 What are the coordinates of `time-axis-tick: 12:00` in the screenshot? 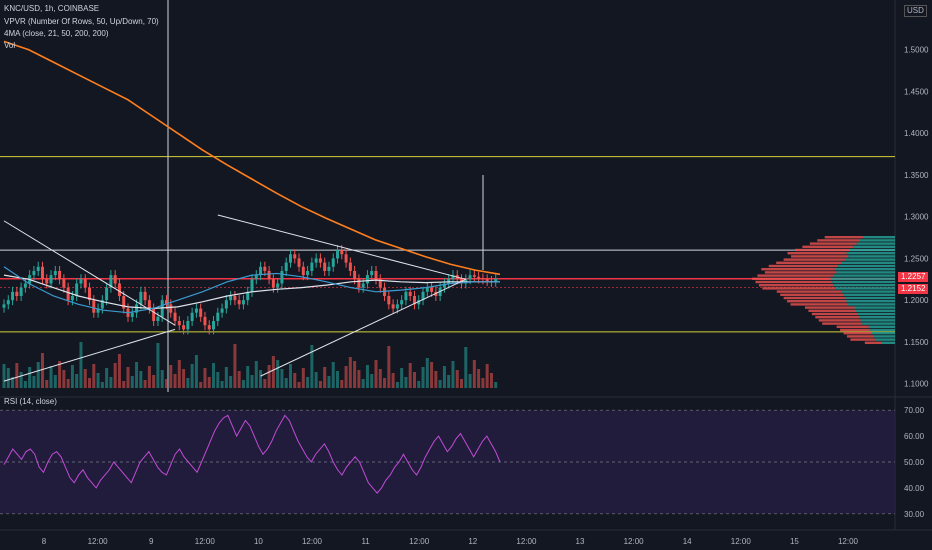 It's located at (419, 541).